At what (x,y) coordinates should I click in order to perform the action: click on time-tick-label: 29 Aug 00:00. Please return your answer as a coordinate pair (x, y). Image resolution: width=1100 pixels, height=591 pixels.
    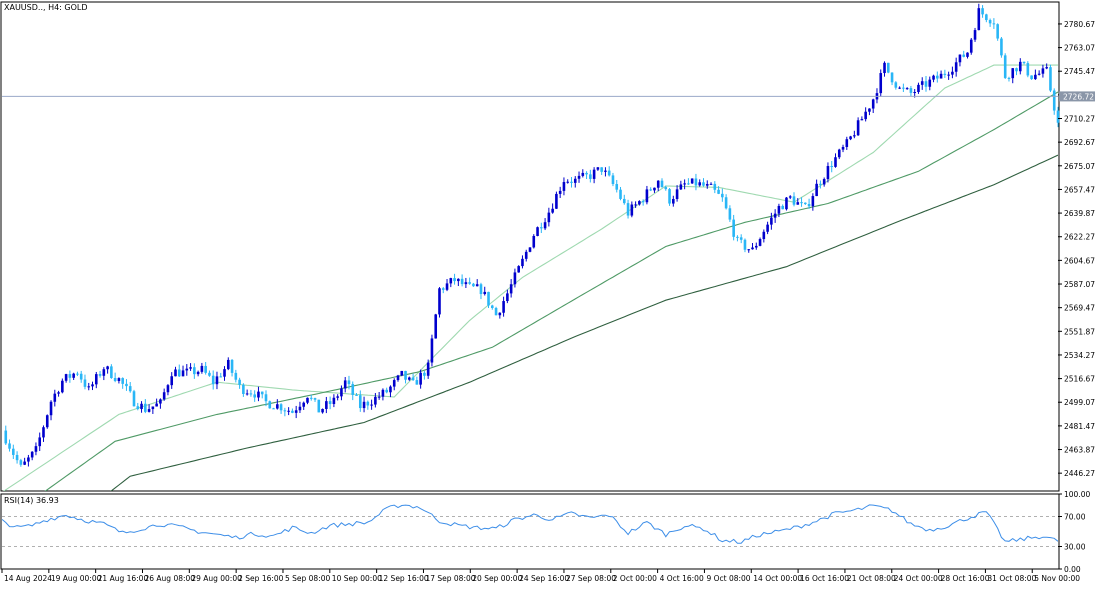
    Looking at the image, I should click on (216, 578).